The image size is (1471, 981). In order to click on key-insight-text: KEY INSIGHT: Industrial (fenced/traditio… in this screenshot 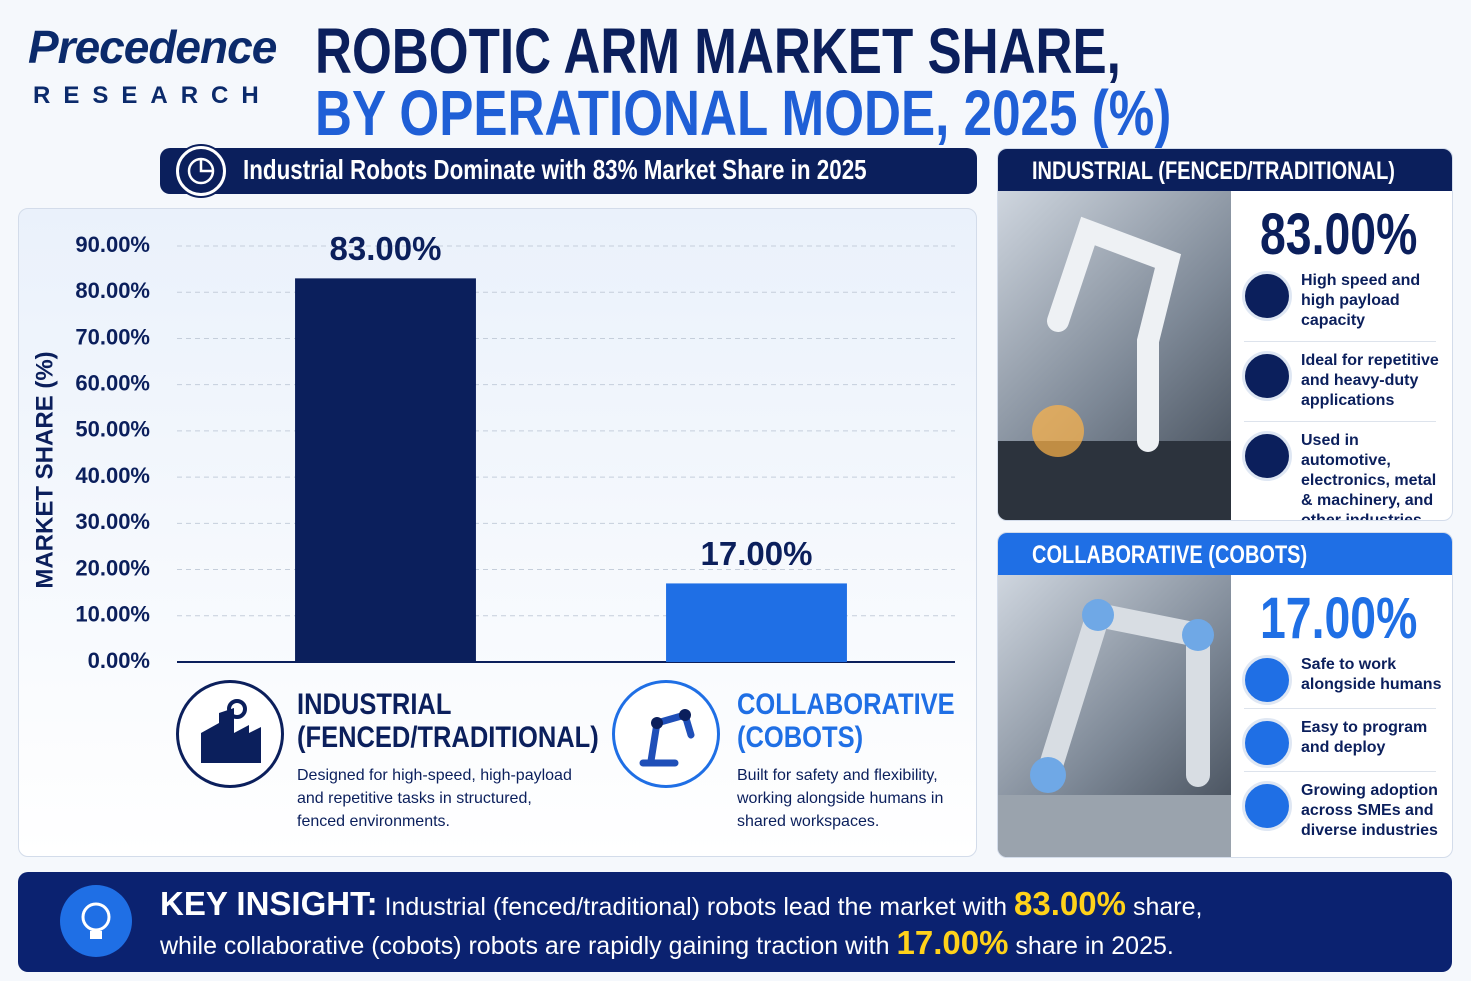, I will do `click(681, 925)`.